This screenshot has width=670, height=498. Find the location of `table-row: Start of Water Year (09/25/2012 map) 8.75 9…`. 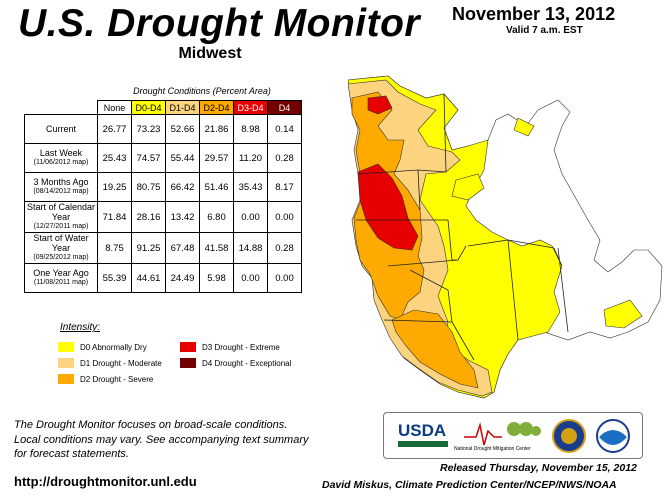

table-row: Start of Water Year (09/25/2012 map) 8.75 9… is located at coordinates (163, 248).